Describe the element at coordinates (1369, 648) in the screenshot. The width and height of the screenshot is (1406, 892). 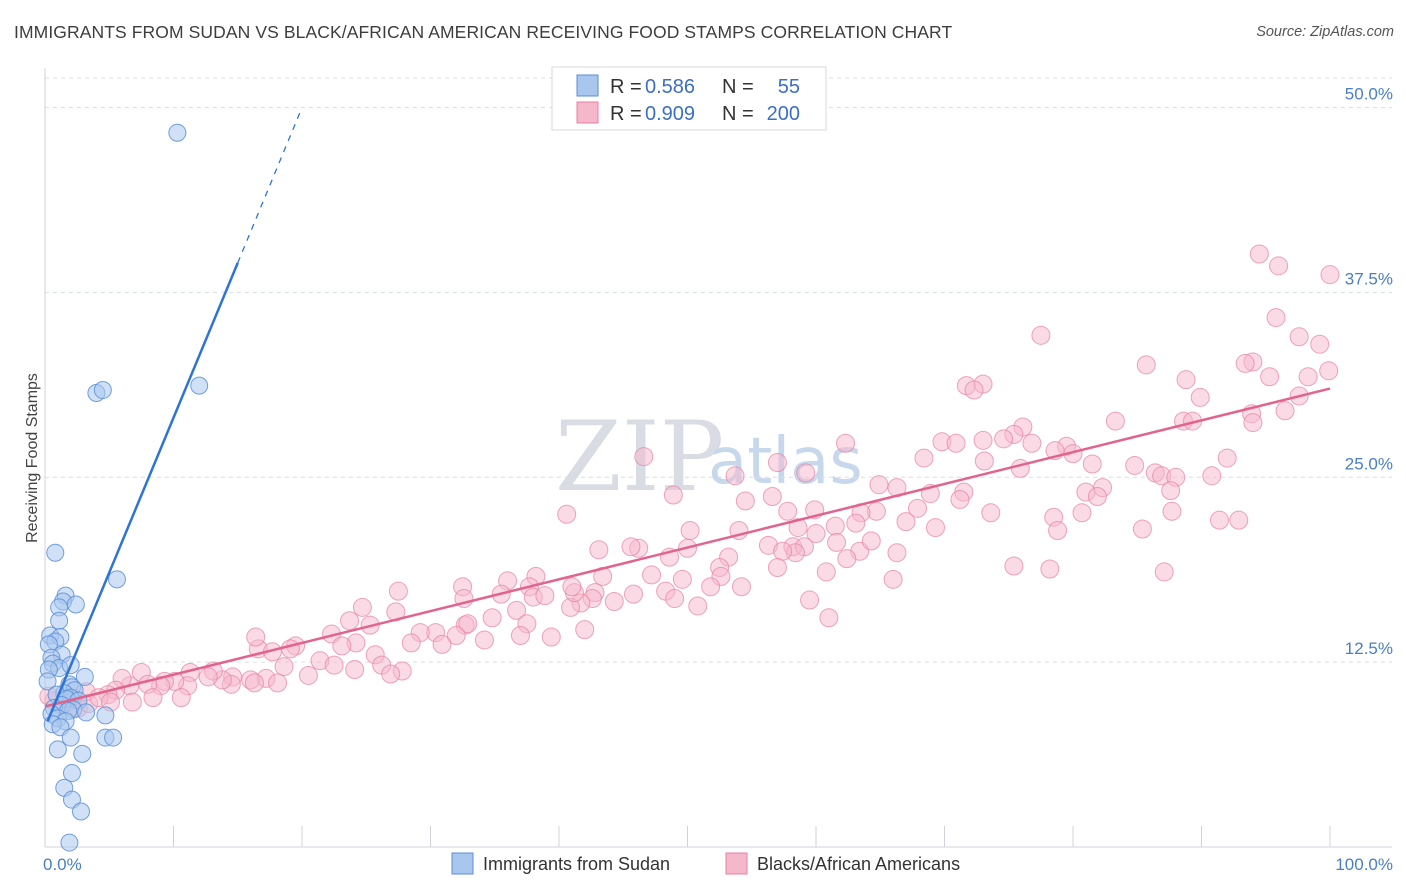
I see `y-tick-label: 12.5%` at that location.